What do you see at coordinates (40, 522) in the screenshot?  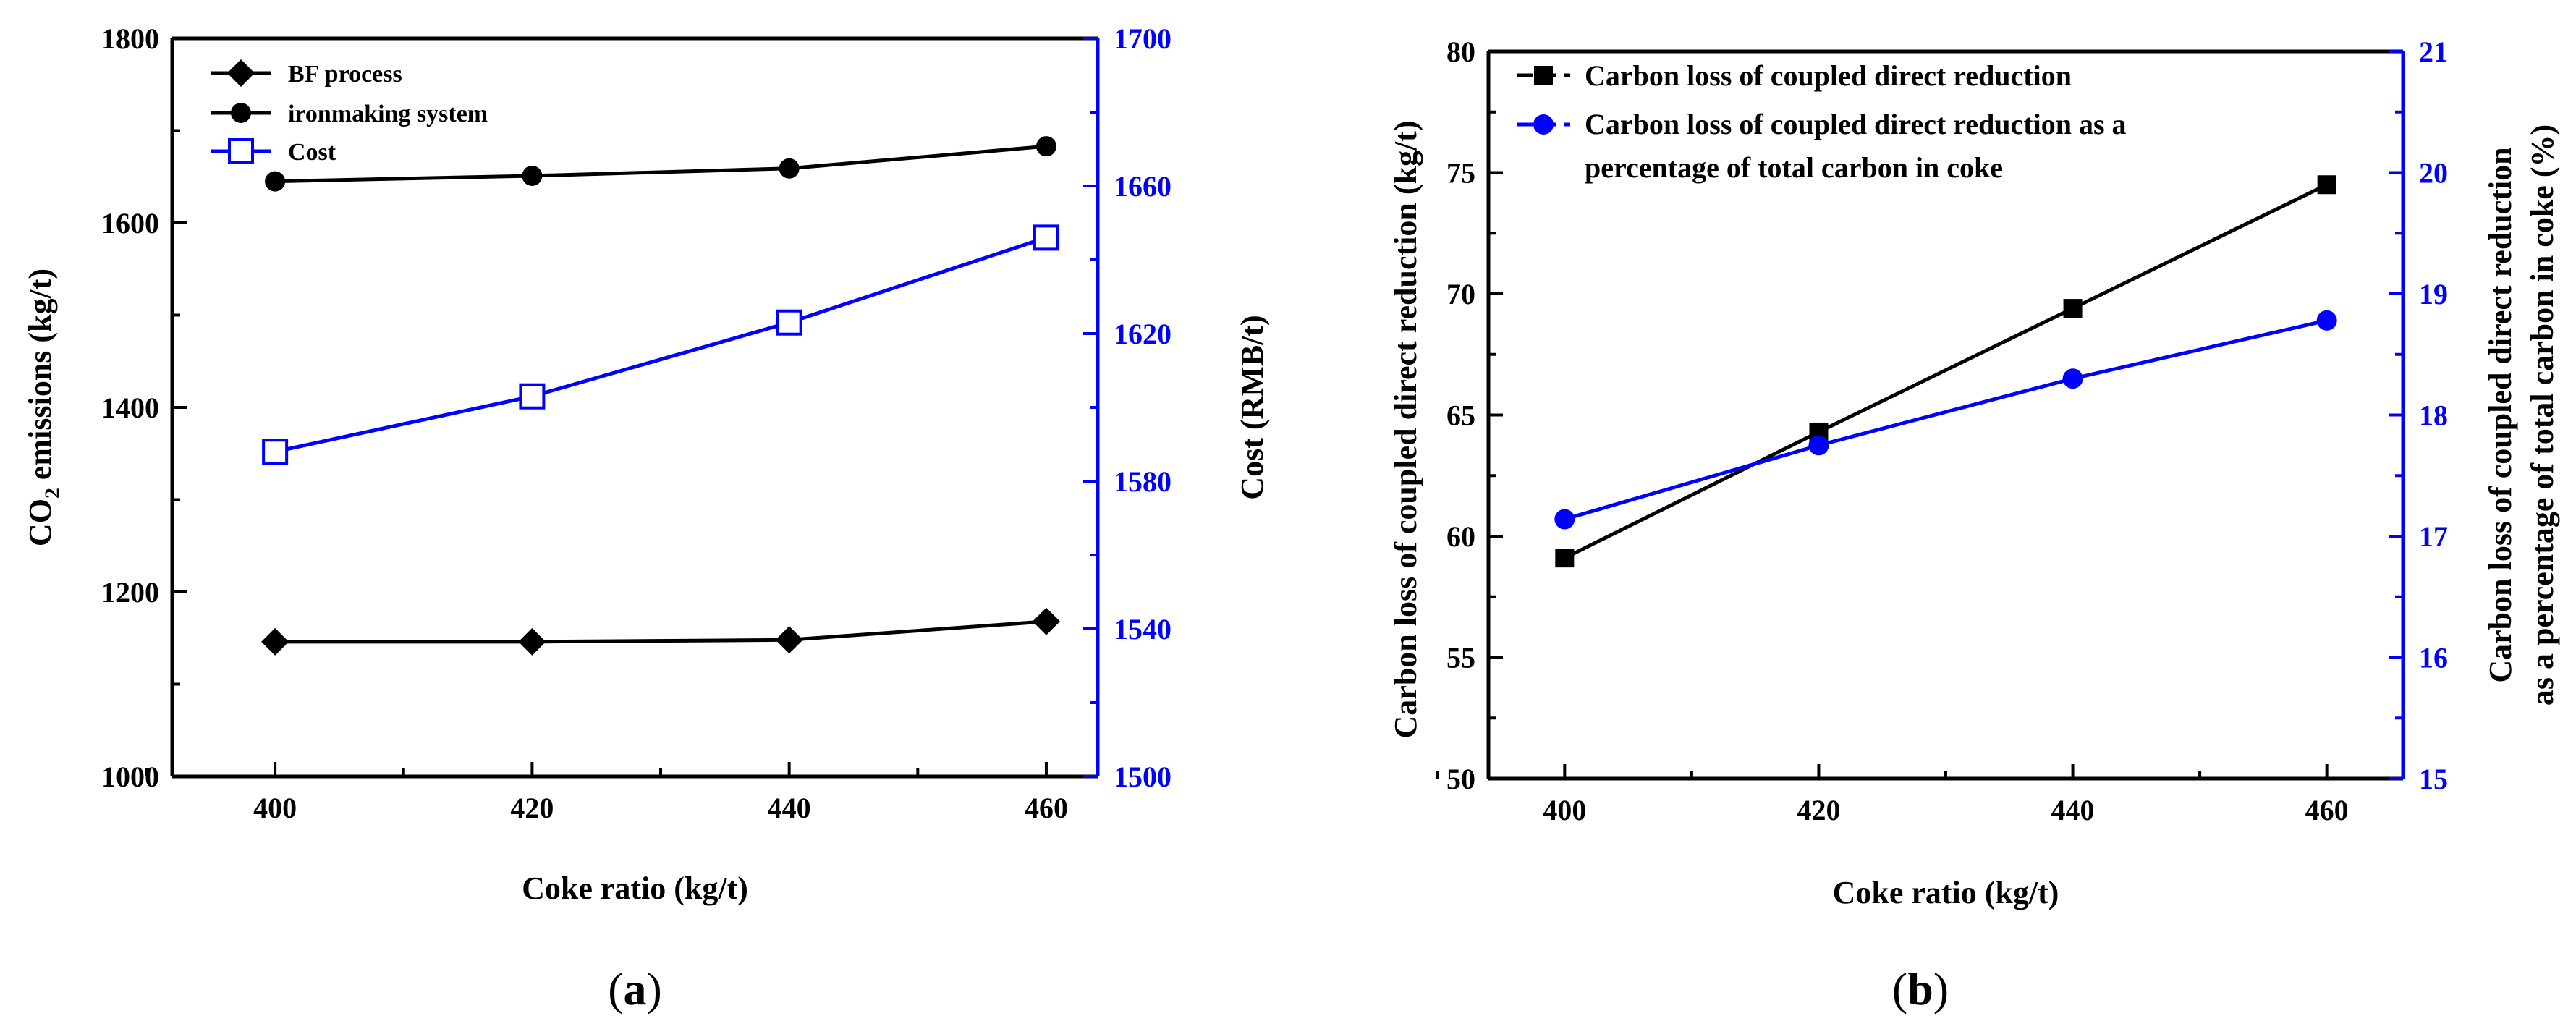 I see `y-axis-title-prefix: CO` at bounding box center [40, 522].